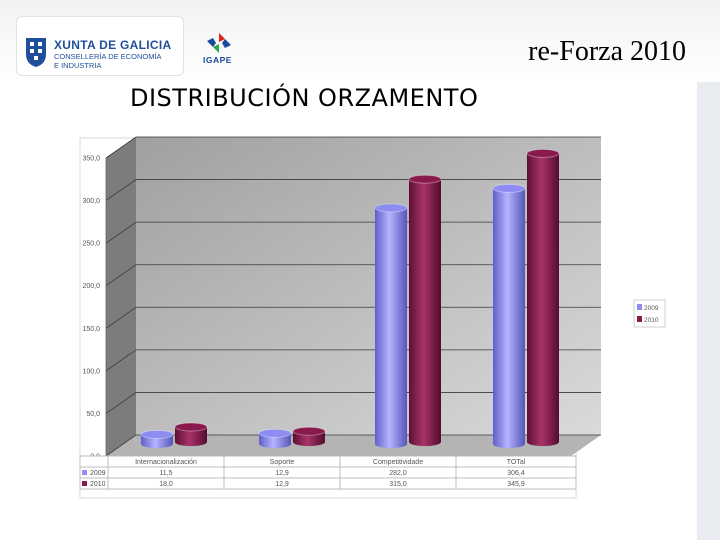 The image size is (720, 540). I want to click on y-tick-label: 350,0, so click(91, 159).